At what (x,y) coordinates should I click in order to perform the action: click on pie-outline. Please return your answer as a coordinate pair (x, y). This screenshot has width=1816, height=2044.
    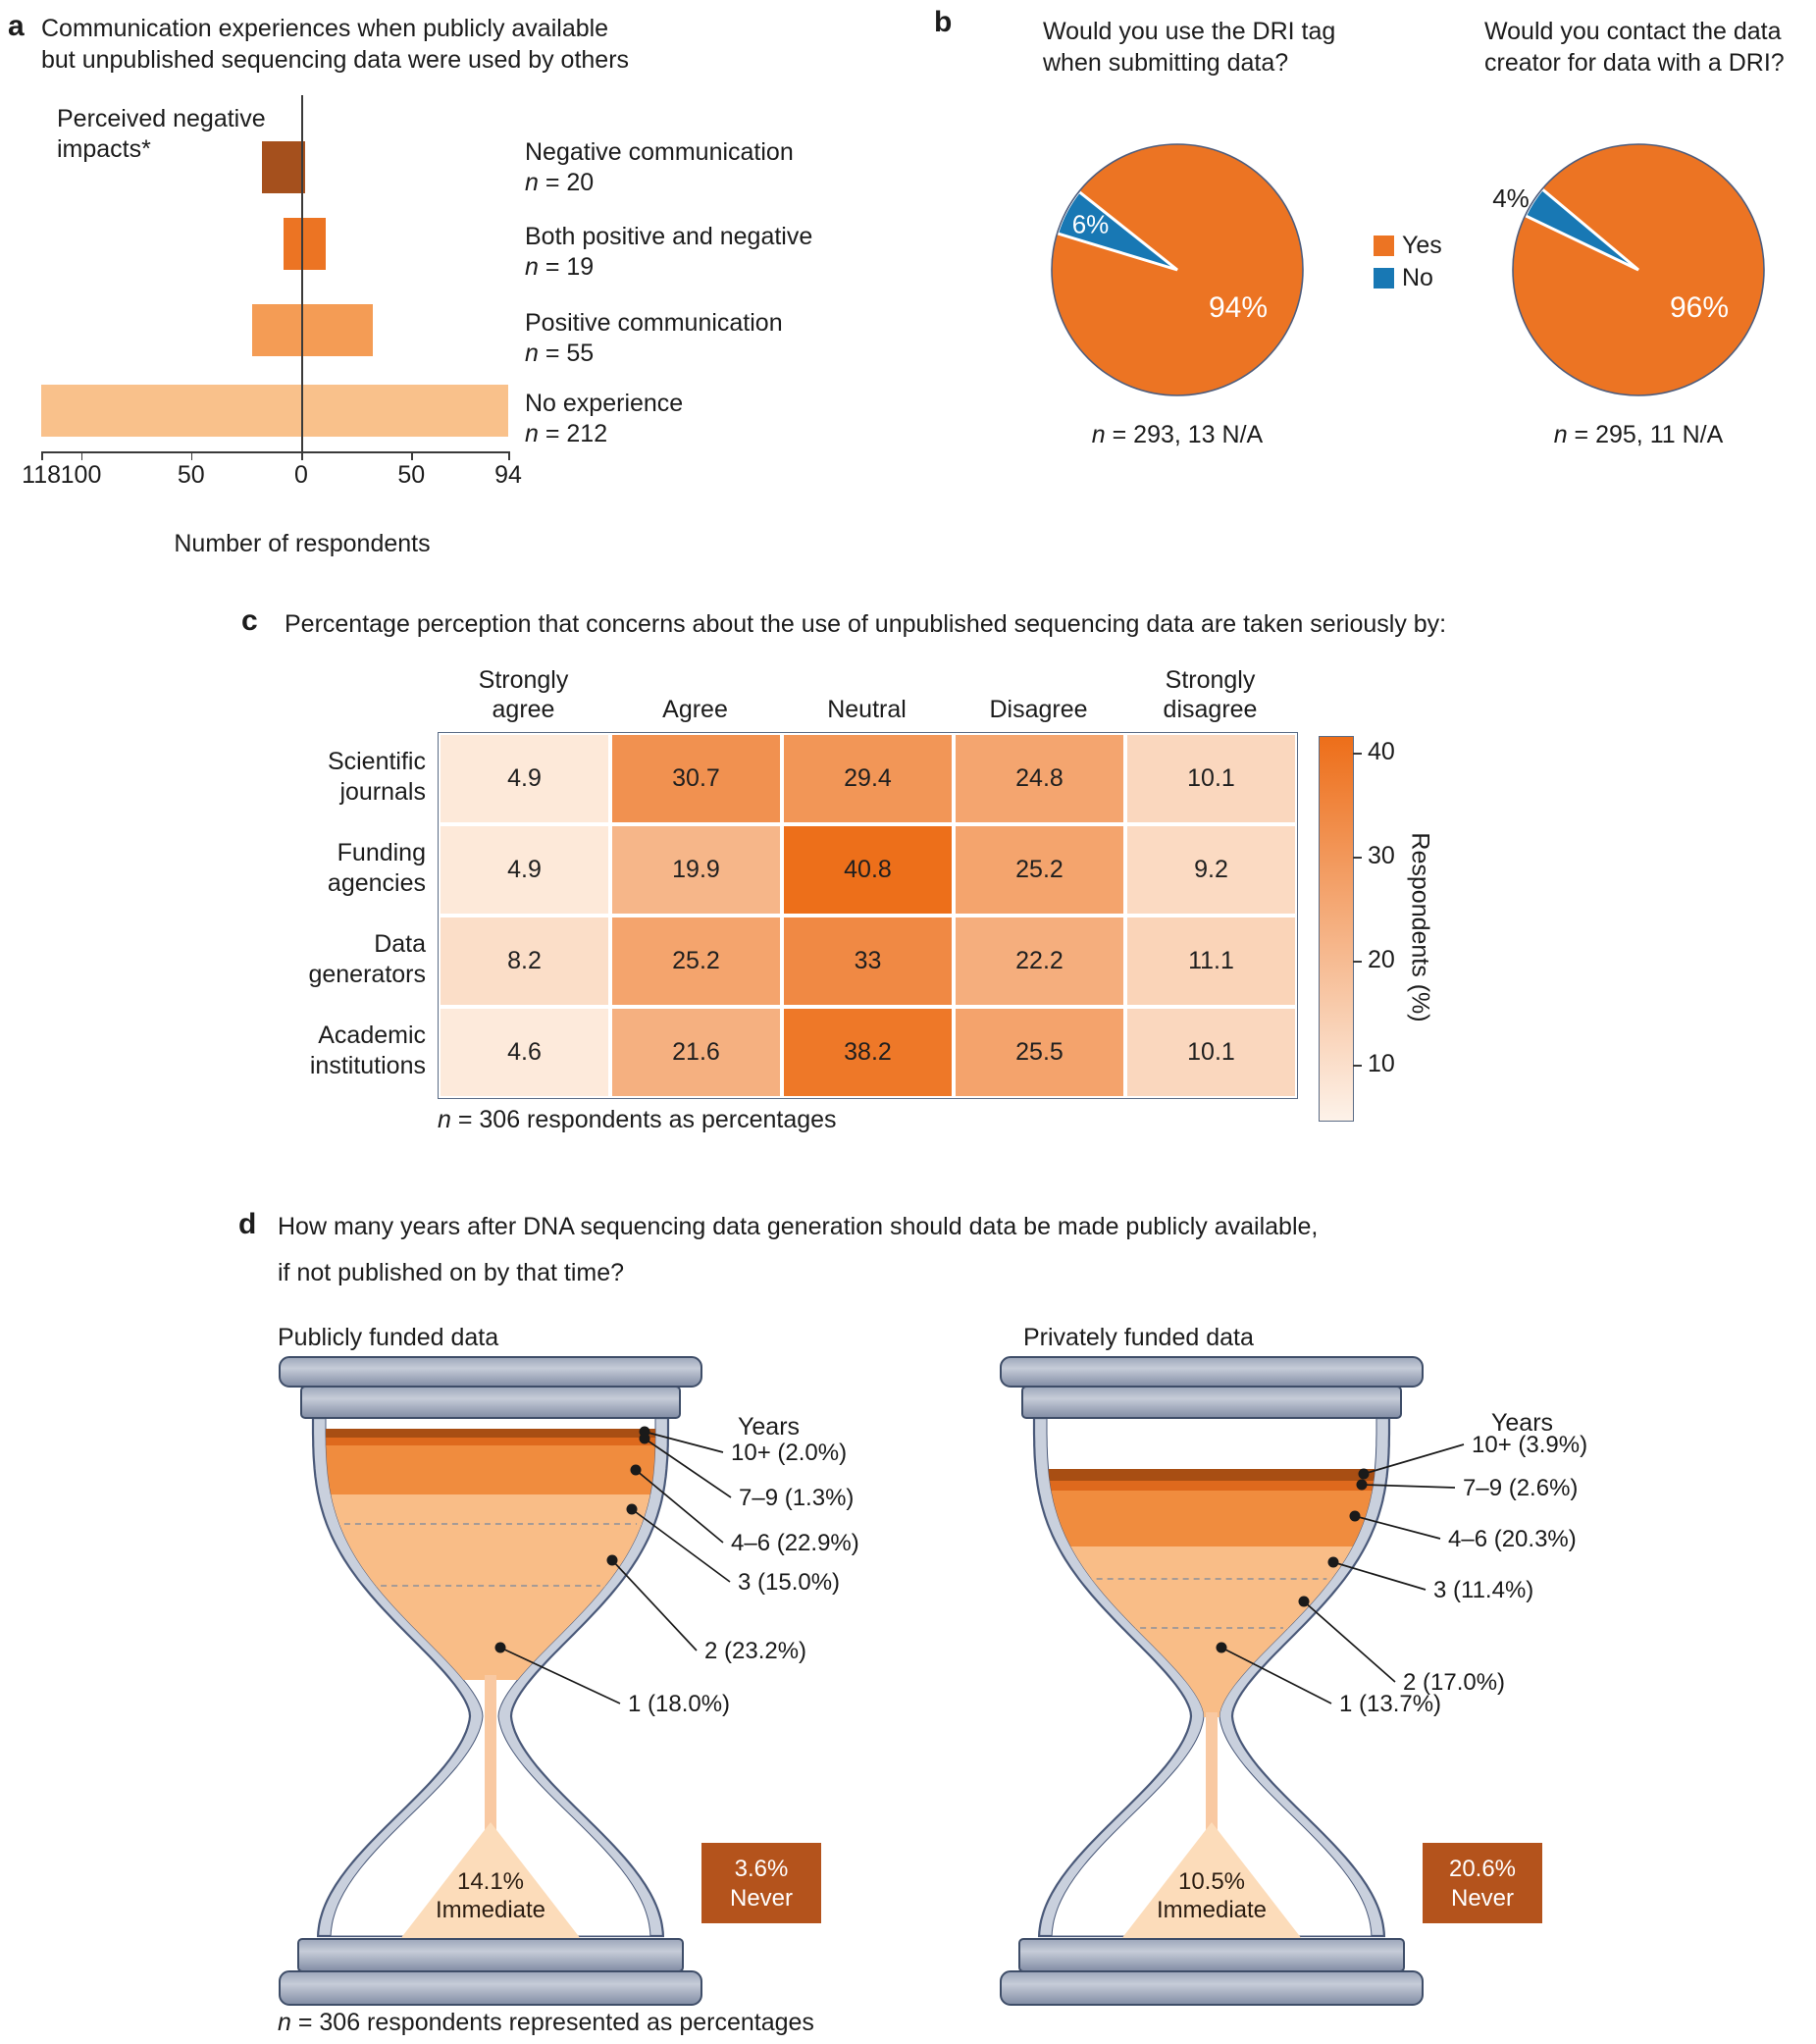
    Looking at the image, I should click on (1177, 269).